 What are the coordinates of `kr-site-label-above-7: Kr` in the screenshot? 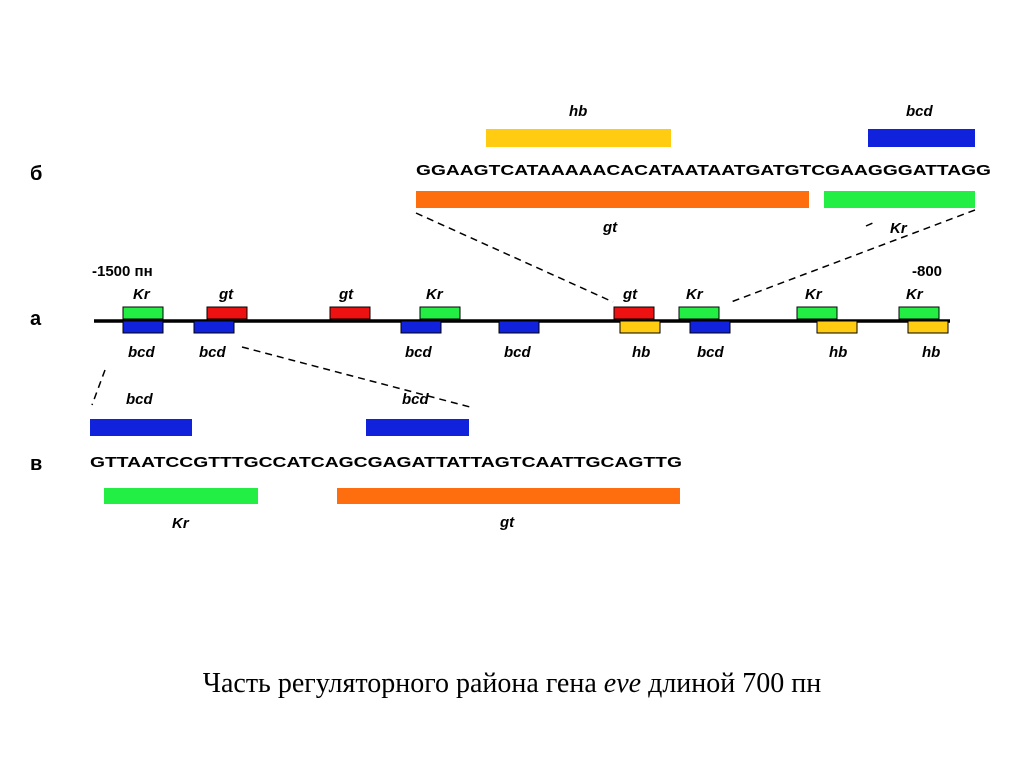 It's located at (814, 294).